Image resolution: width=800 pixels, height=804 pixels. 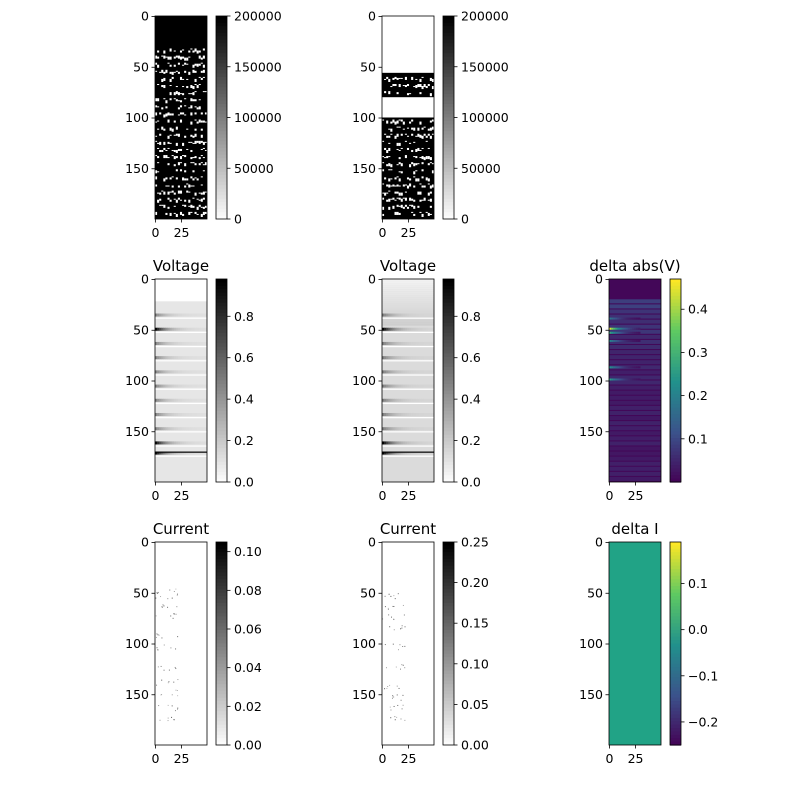 What do you see at coordinates (634, 529) in the screenshot?
I see `chart-title: delta I` at bounding box center [634, 529].